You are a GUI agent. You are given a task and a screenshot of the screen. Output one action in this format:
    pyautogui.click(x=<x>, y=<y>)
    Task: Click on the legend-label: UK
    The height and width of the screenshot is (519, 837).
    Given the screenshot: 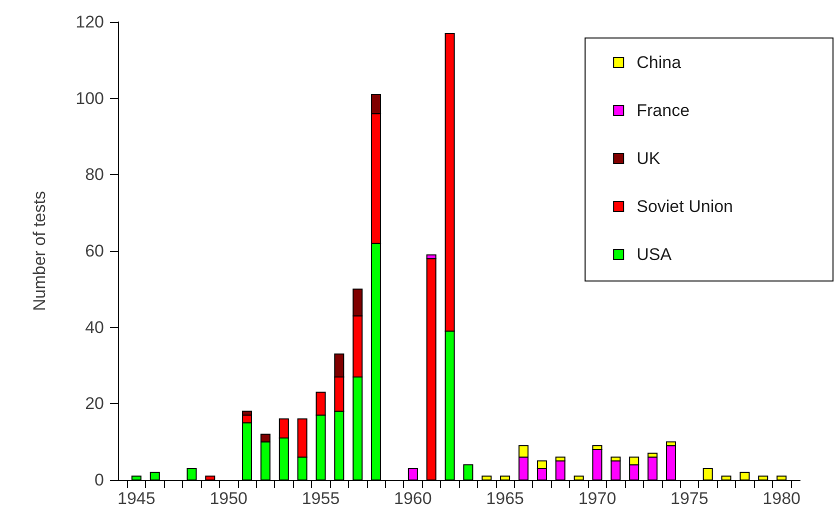 What is the action you would take?
    pyautogui.click(x=648, y=158)
    